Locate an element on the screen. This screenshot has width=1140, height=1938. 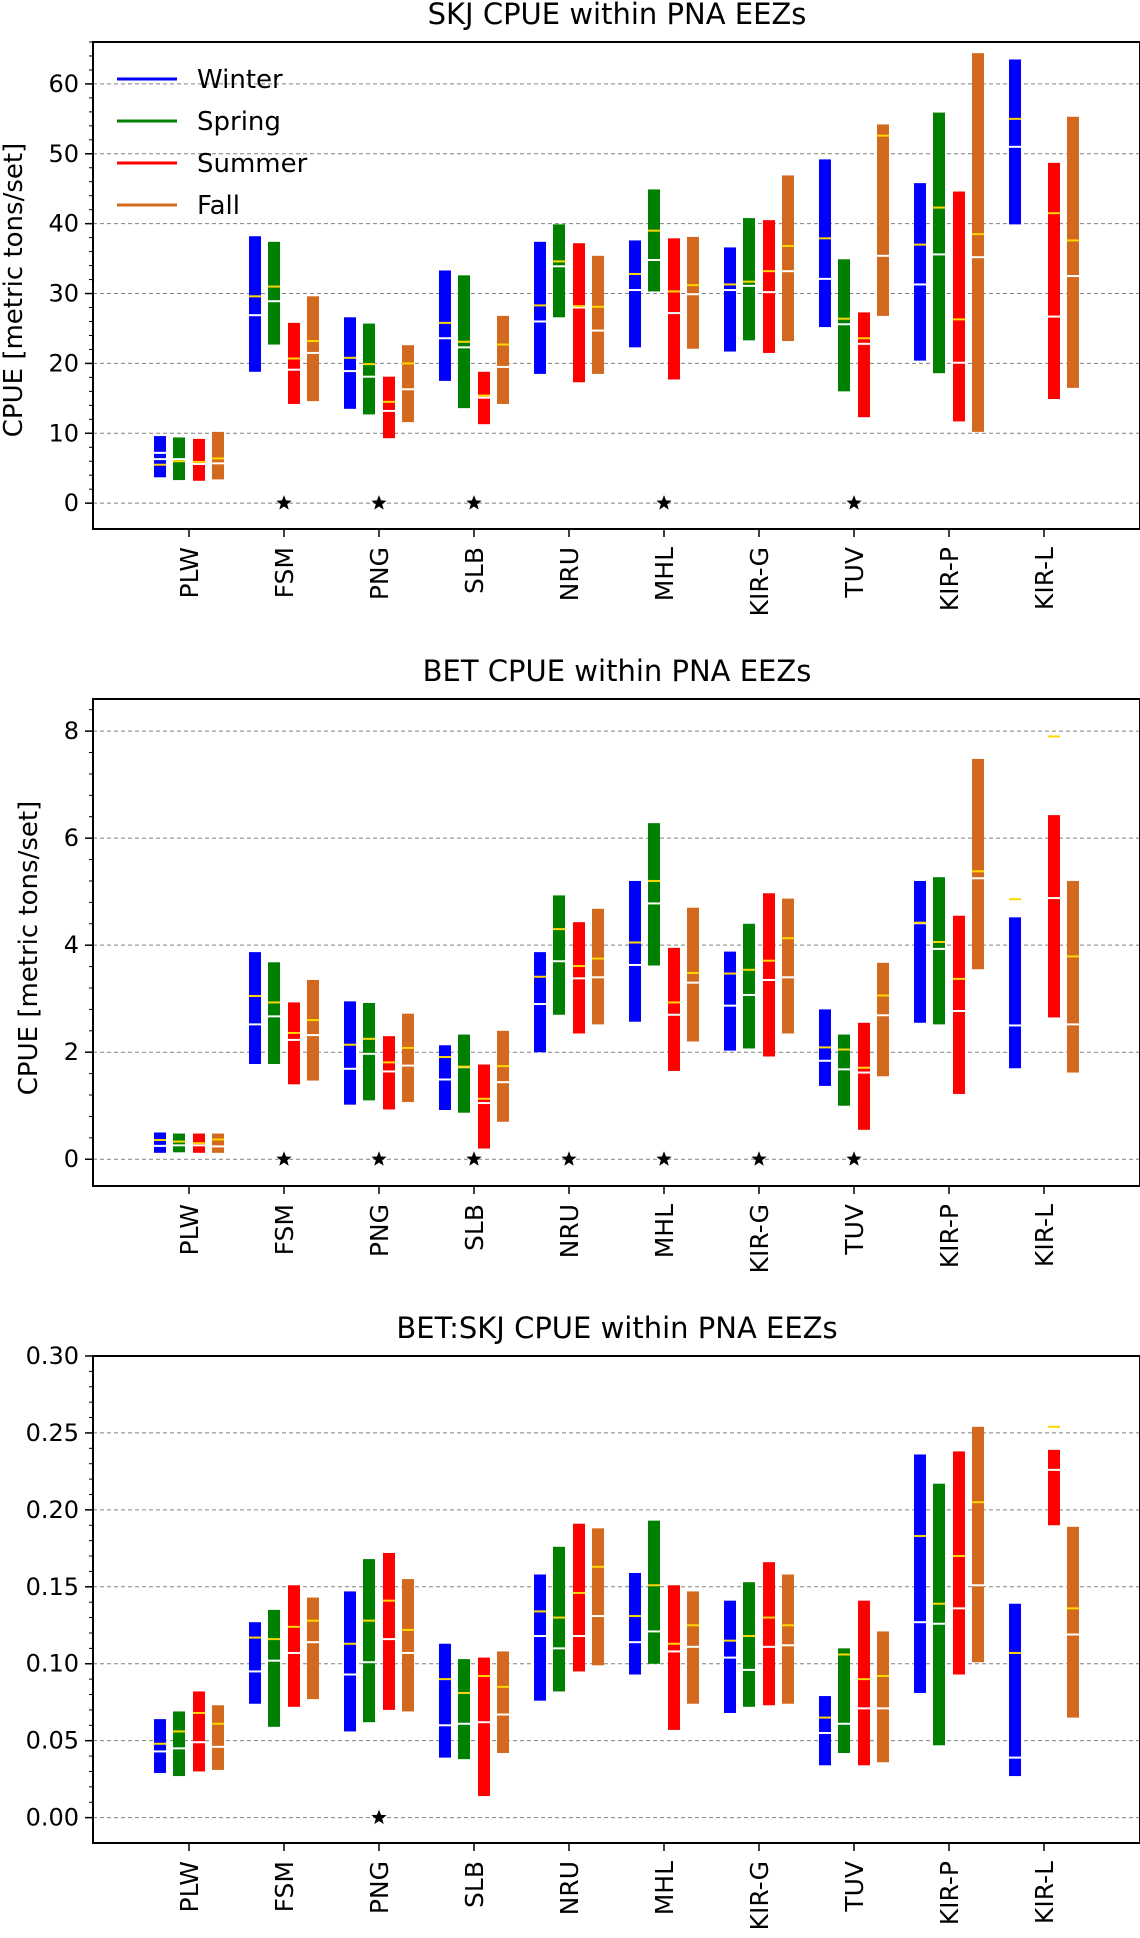
y-tick-label: 0.20 is located at coordinates (52, 1510).